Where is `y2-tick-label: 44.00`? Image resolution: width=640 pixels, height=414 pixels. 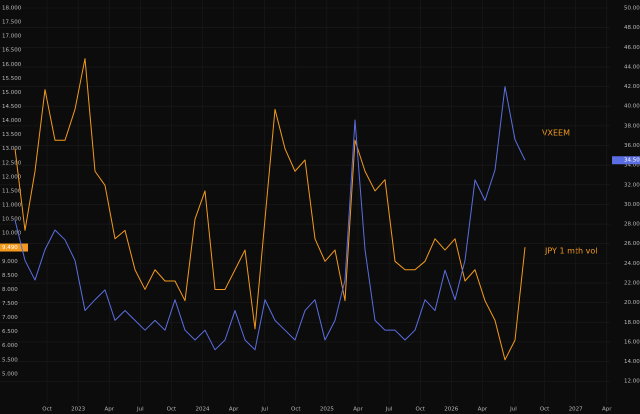
y2-tick-label: 44.00 is located at coordinates (632, 67).